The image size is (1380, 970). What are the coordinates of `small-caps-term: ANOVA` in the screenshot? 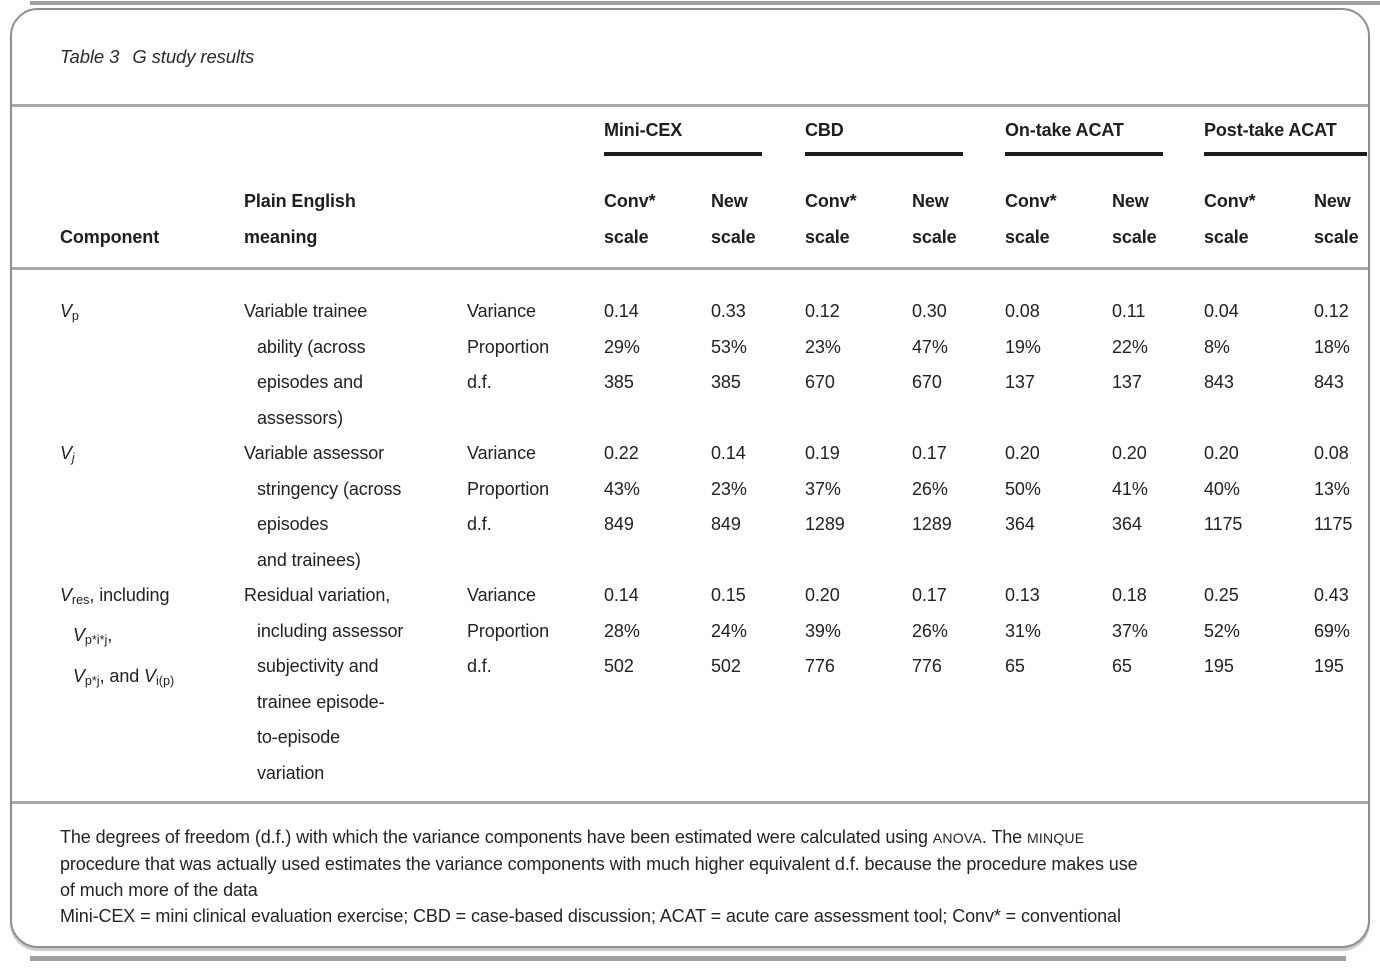 It's located at (957, 838).